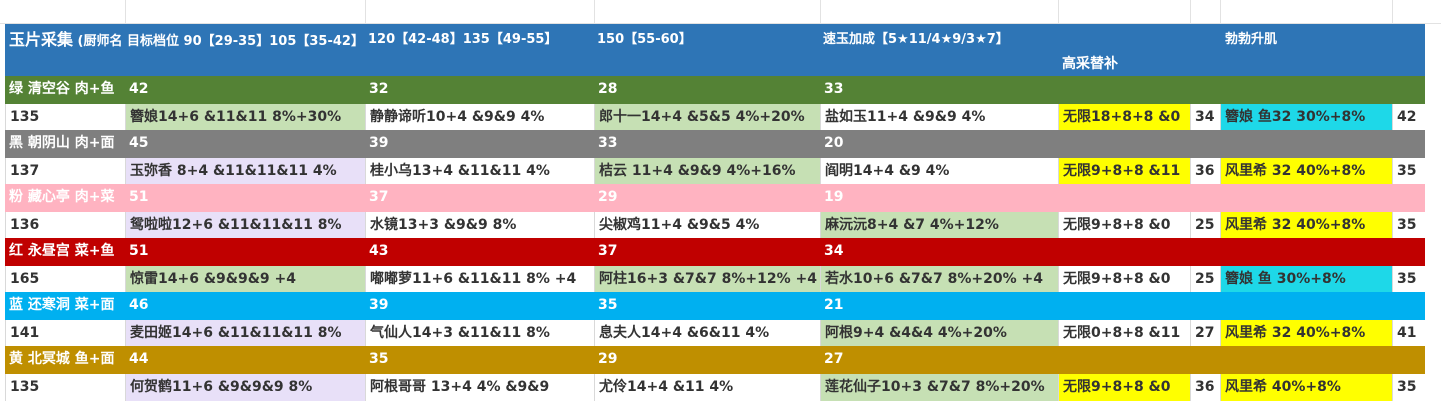  Describe the element at coordinates (1408, 333) in the screenshot. I see `bobo-value: 41` at that location.